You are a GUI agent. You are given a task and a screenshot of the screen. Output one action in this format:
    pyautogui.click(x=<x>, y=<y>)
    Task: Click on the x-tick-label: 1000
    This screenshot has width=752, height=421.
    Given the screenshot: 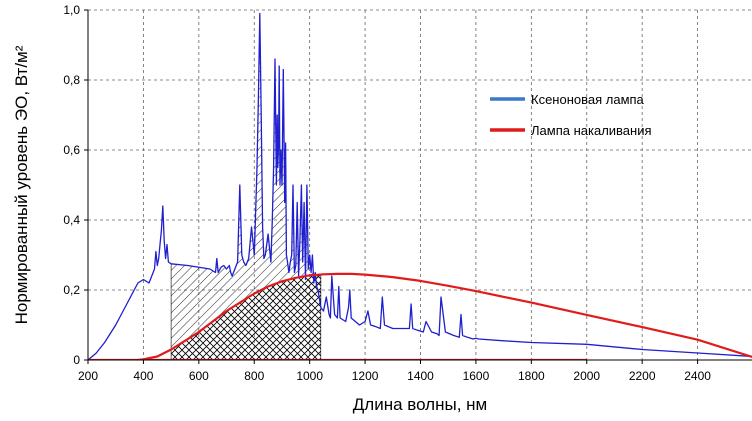 What is the action you would take?
    pyautogui.click(x=309, y=376)
    